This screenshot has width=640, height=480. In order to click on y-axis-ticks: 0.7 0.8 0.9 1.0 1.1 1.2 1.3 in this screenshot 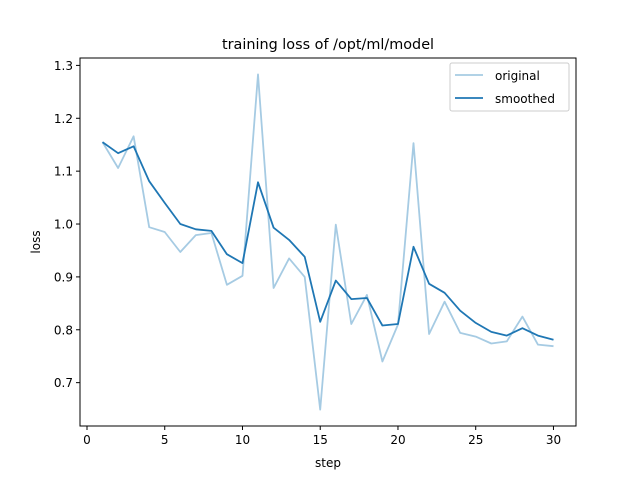, I will do `click(67, 224)`.